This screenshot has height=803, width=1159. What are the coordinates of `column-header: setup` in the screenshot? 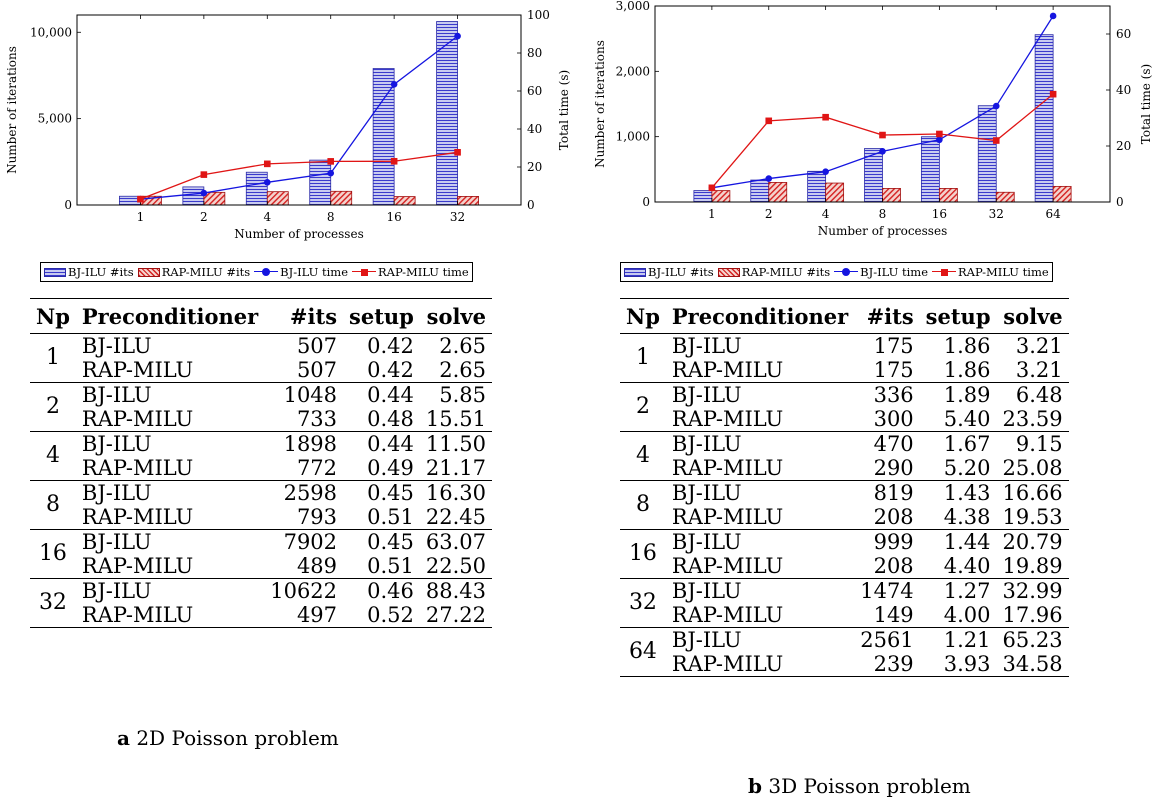 It's located at (958, 316).